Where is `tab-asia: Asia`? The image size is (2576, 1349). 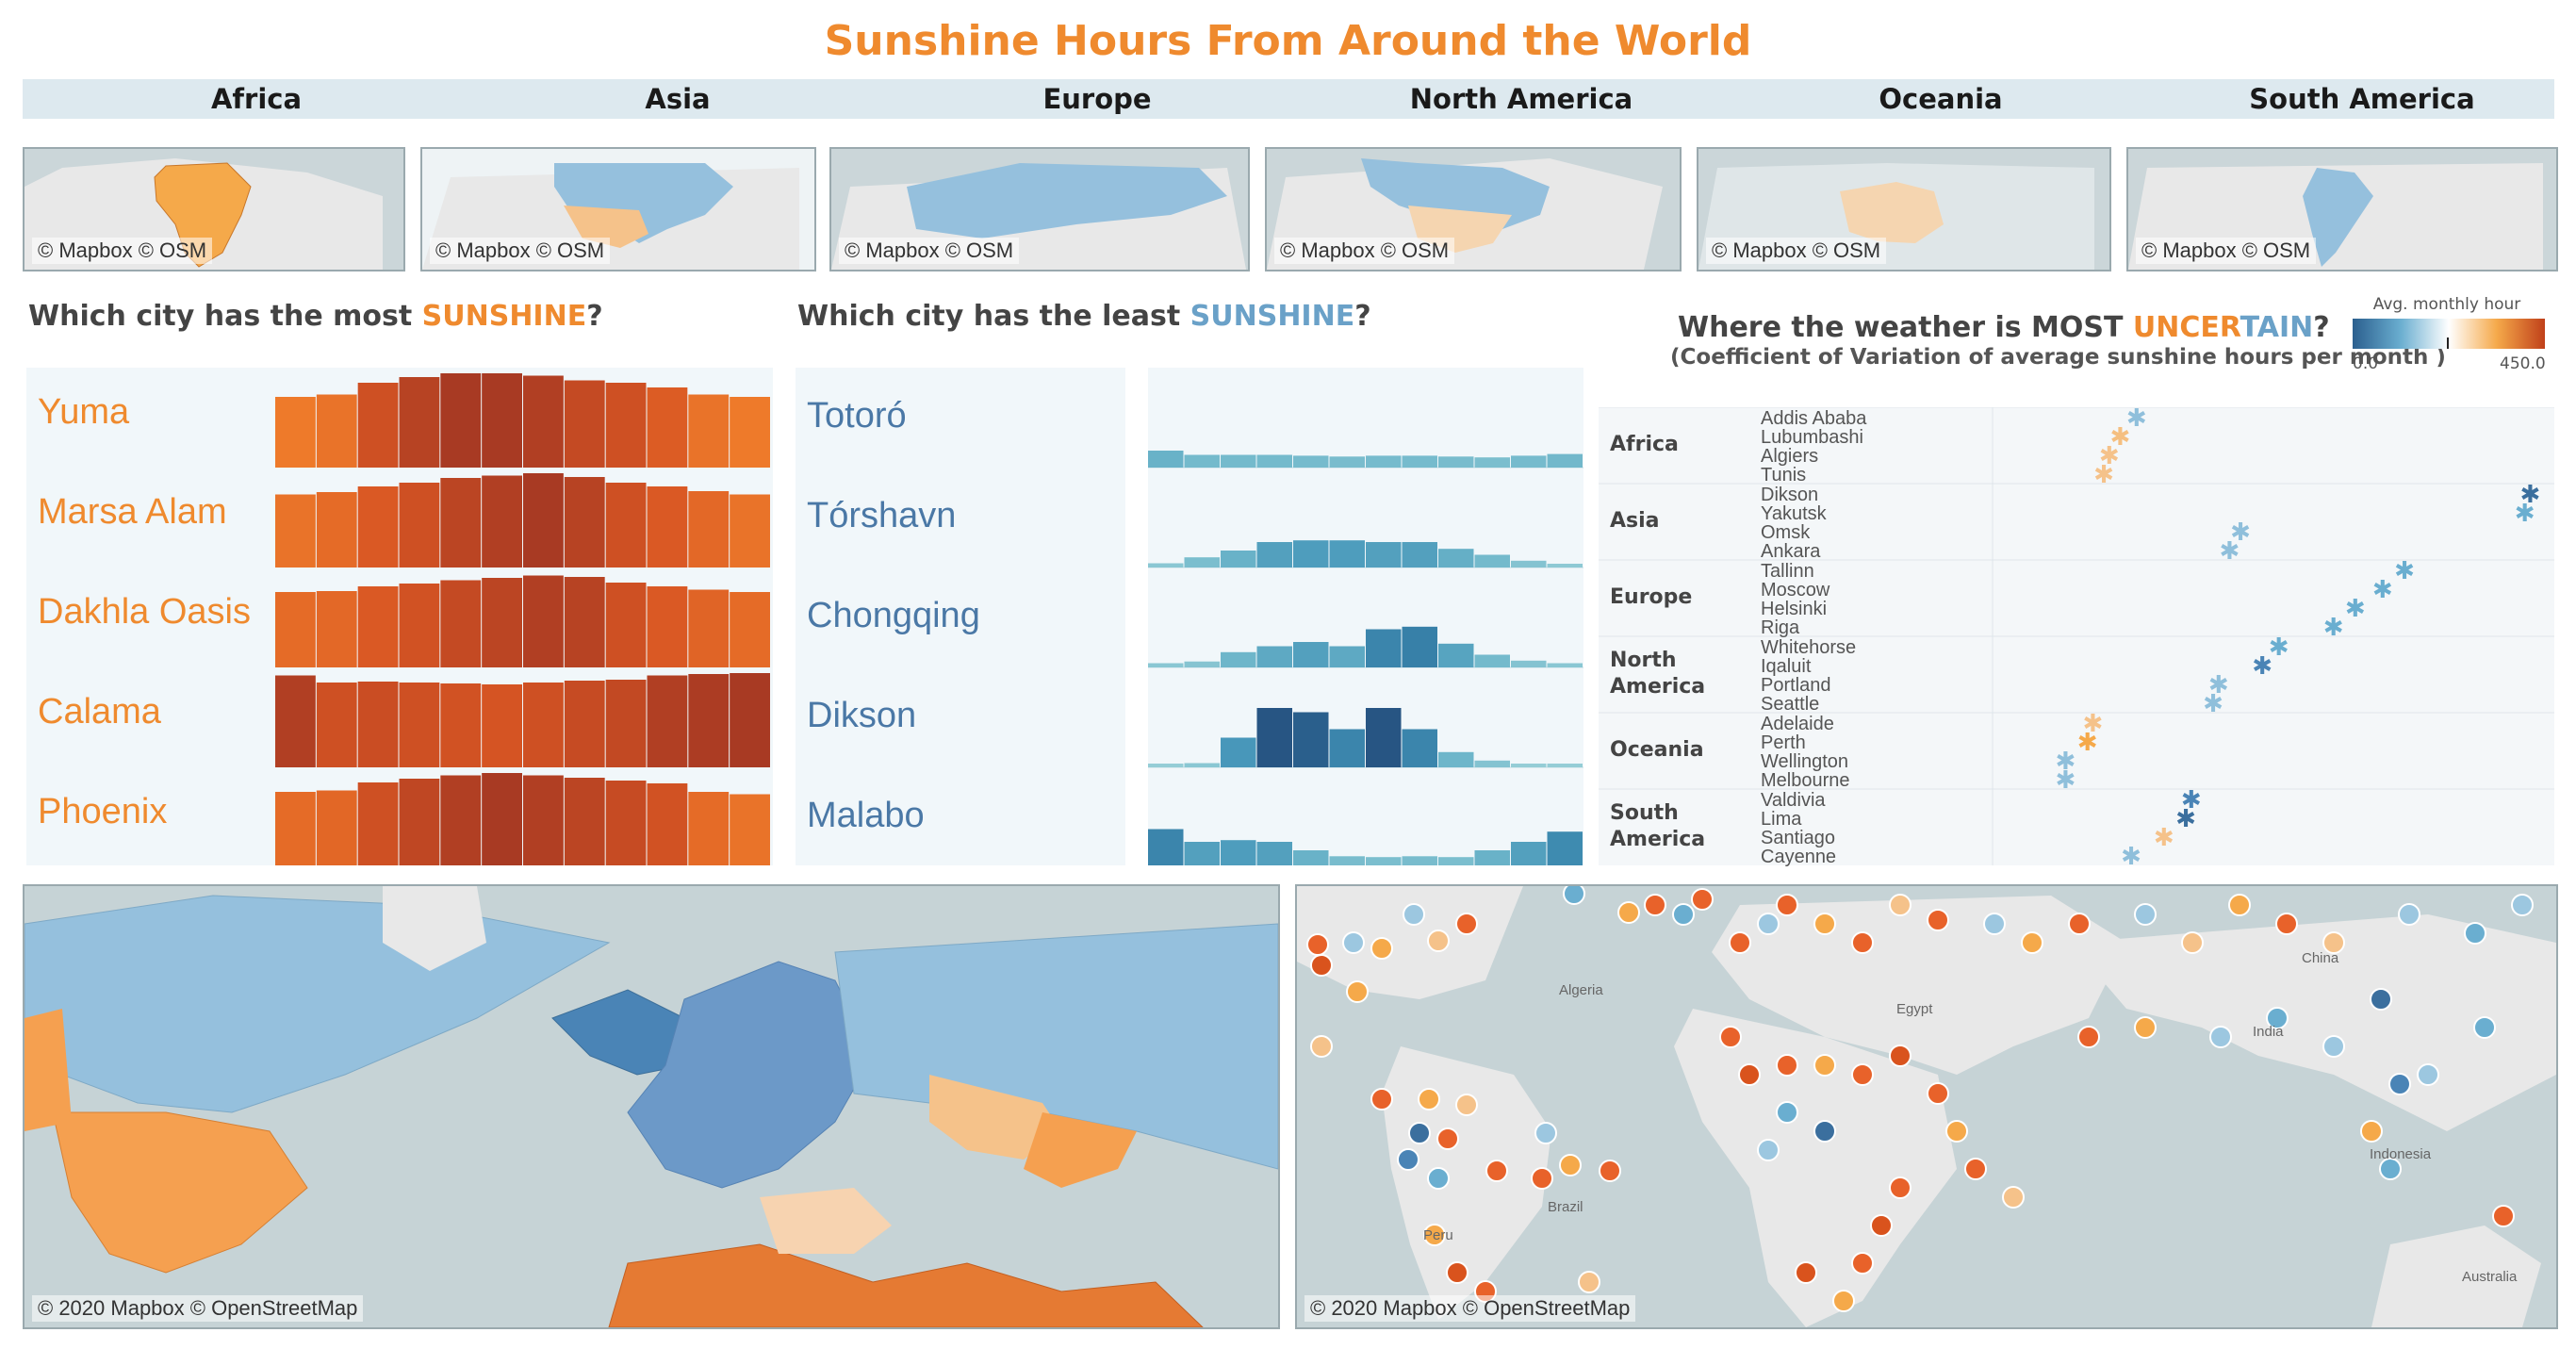 tab-asia: Asia is located at coordinates (678, 99).